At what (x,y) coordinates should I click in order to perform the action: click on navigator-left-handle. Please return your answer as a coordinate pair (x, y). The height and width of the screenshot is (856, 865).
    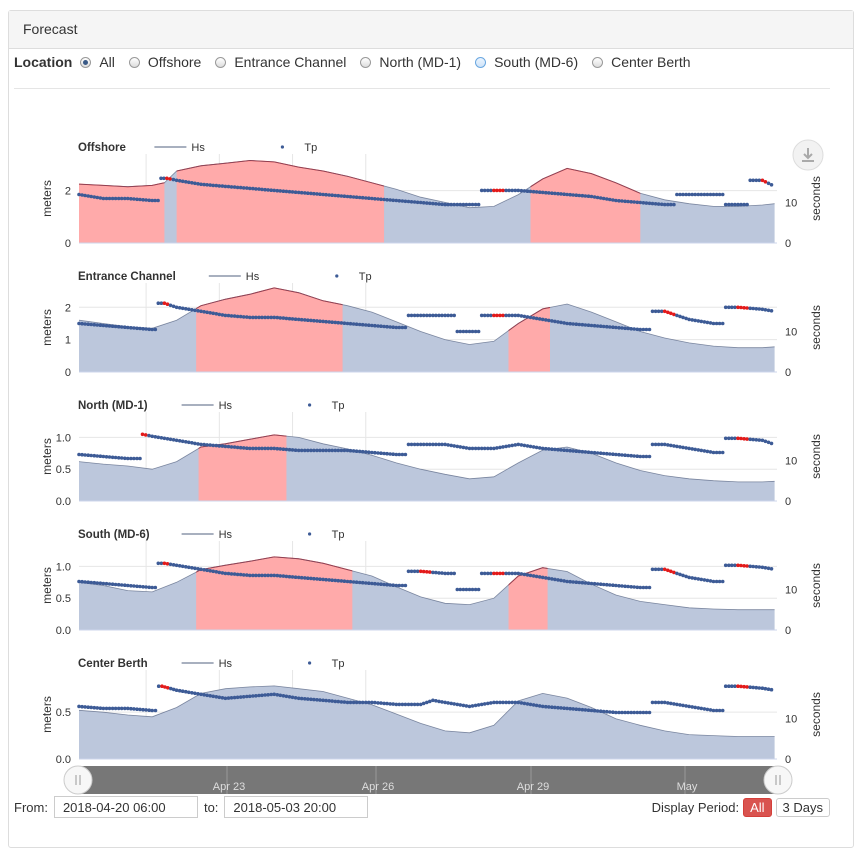
    Looking at the image, I should click on (78, 780).